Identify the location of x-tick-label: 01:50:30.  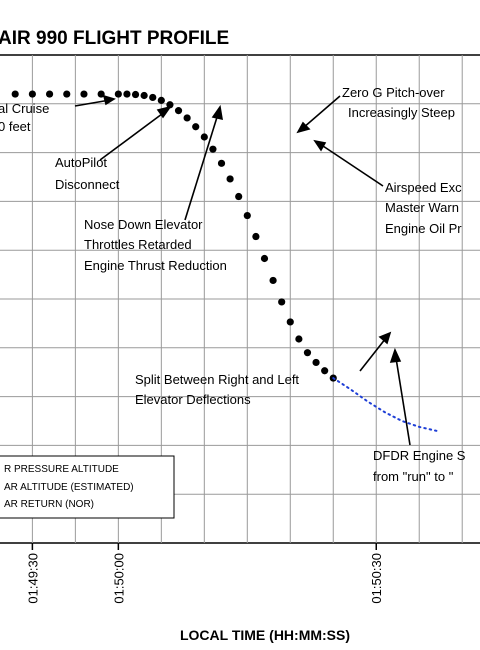
(376, 578).